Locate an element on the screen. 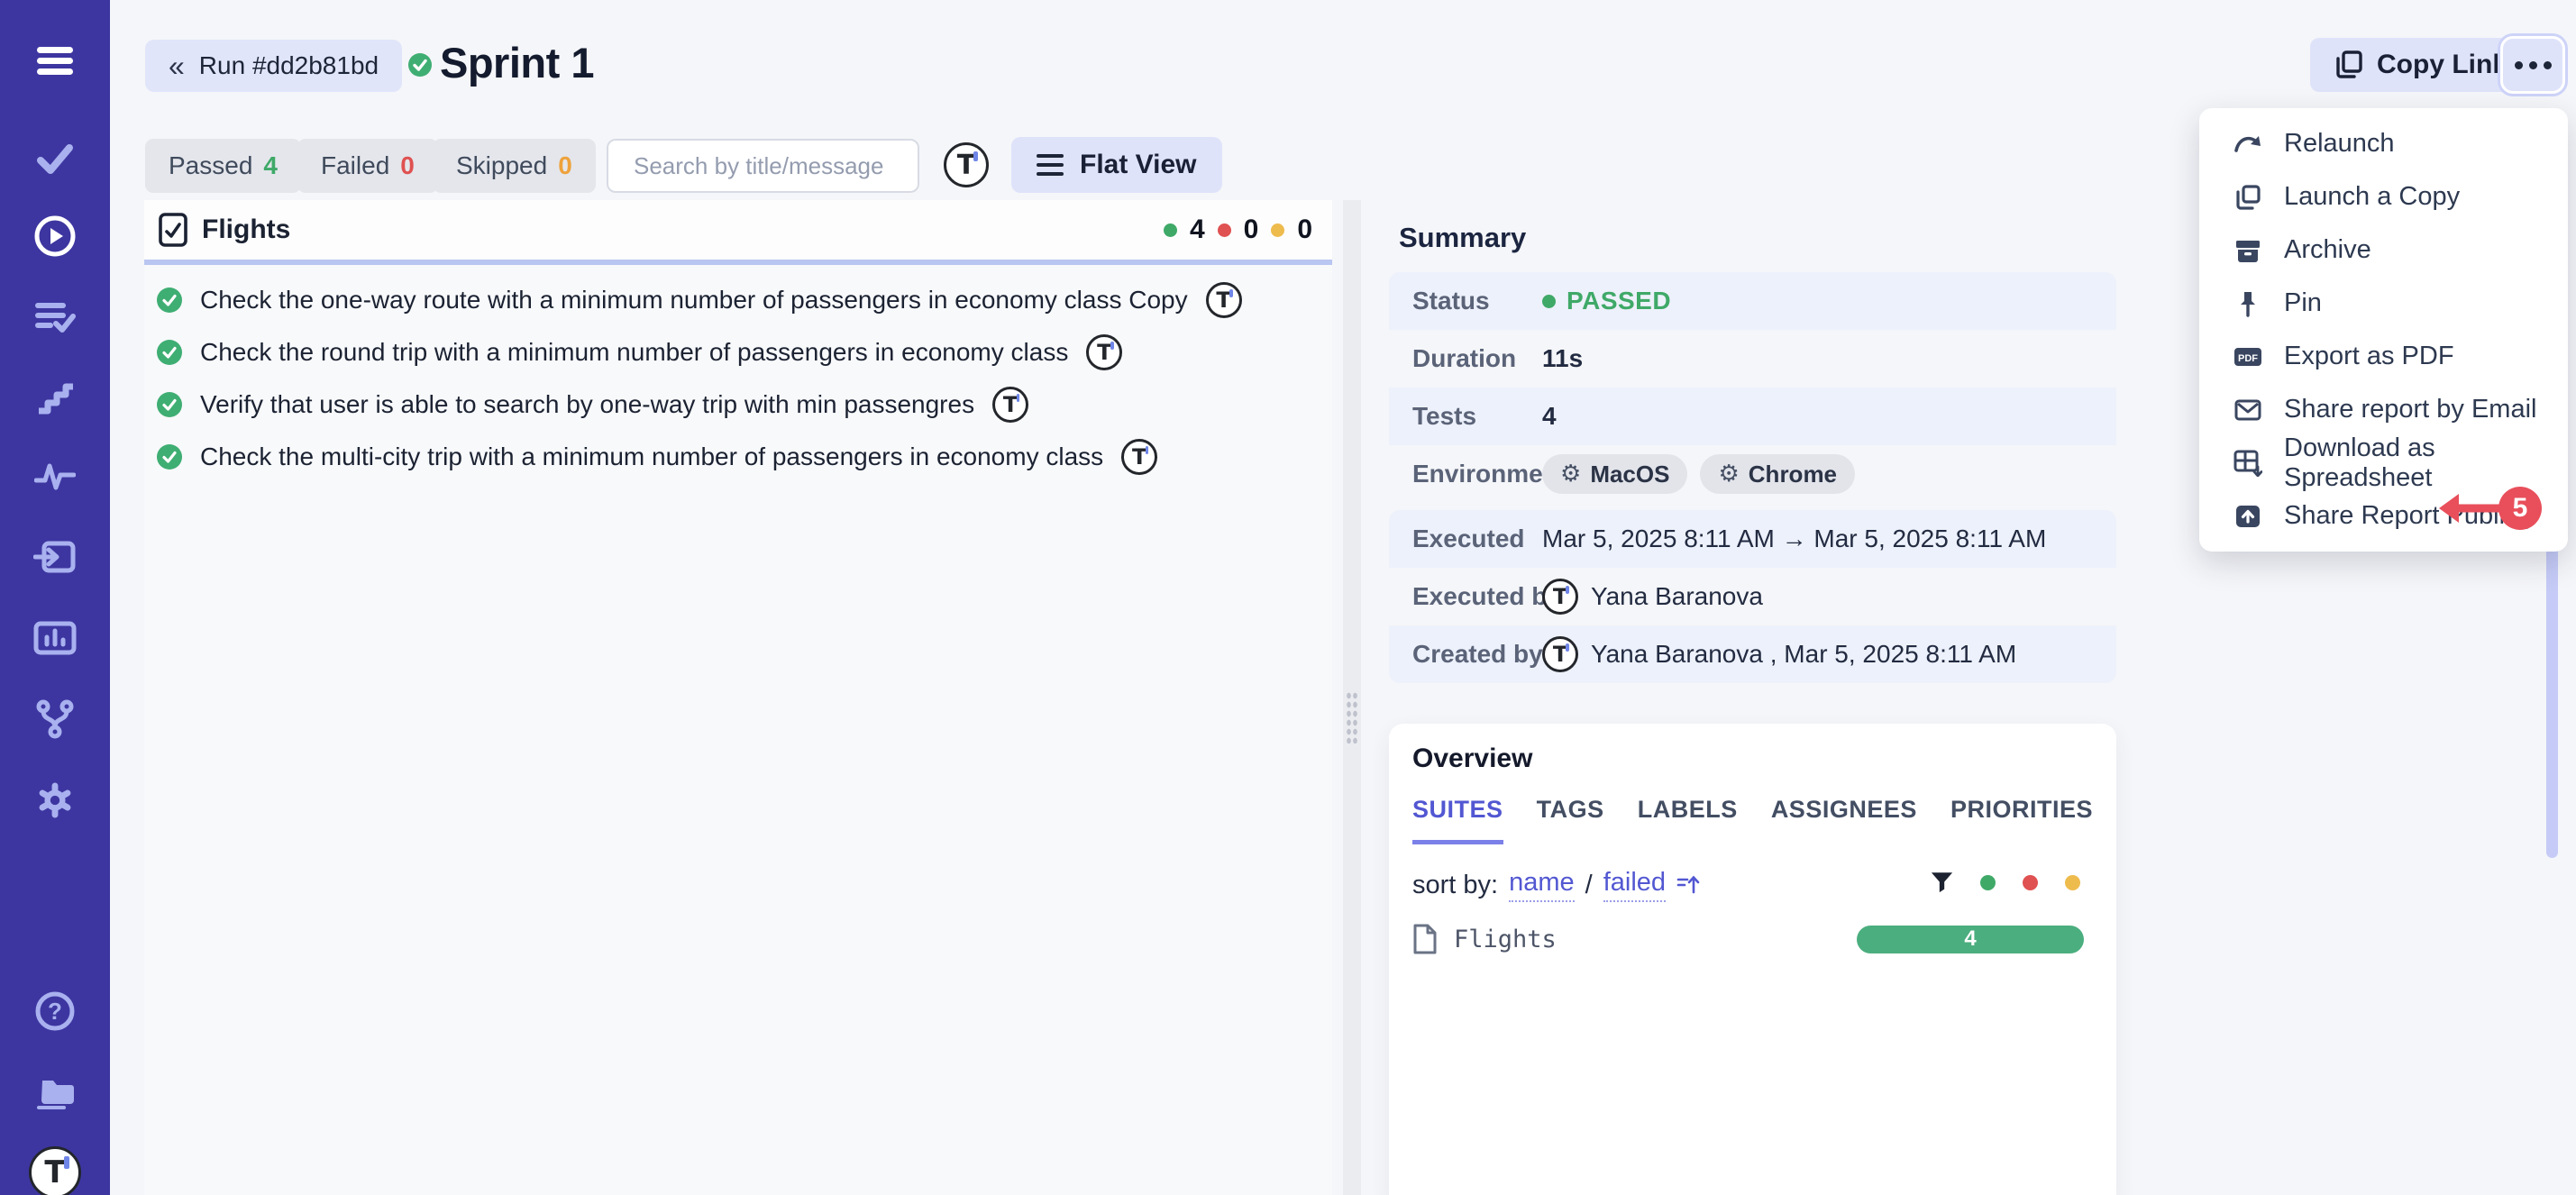 The height and width of the screenshot is (1195, 2576). red-arrow-icon is located at coordinates (2471, 509).